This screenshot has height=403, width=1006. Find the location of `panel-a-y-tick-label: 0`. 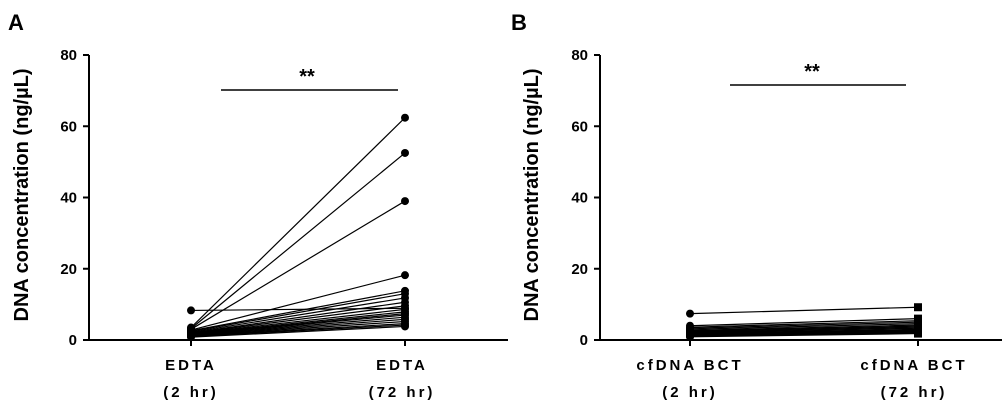

panel-a-y-tick-label: 0 is located at coordinates (73, 340).